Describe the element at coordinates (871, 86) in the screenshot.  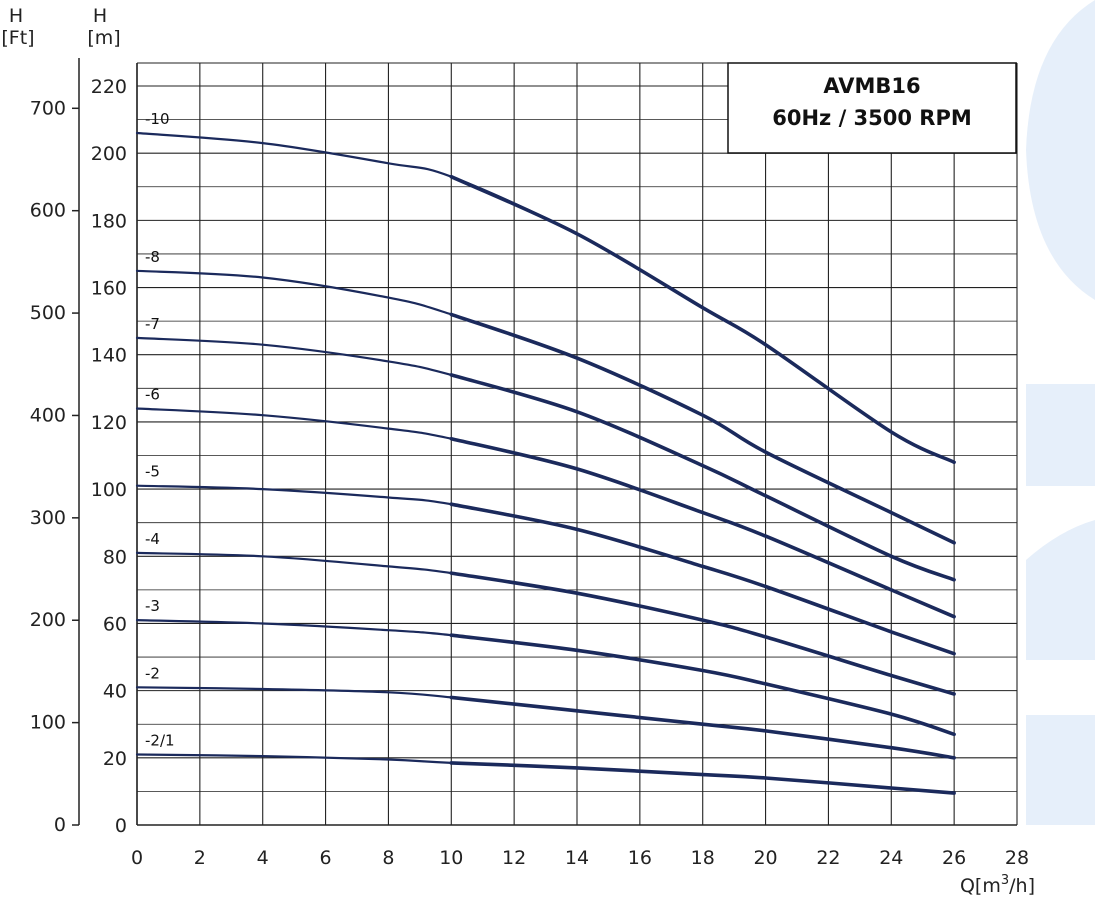
I see `chart-title: AVMB16` at that location.